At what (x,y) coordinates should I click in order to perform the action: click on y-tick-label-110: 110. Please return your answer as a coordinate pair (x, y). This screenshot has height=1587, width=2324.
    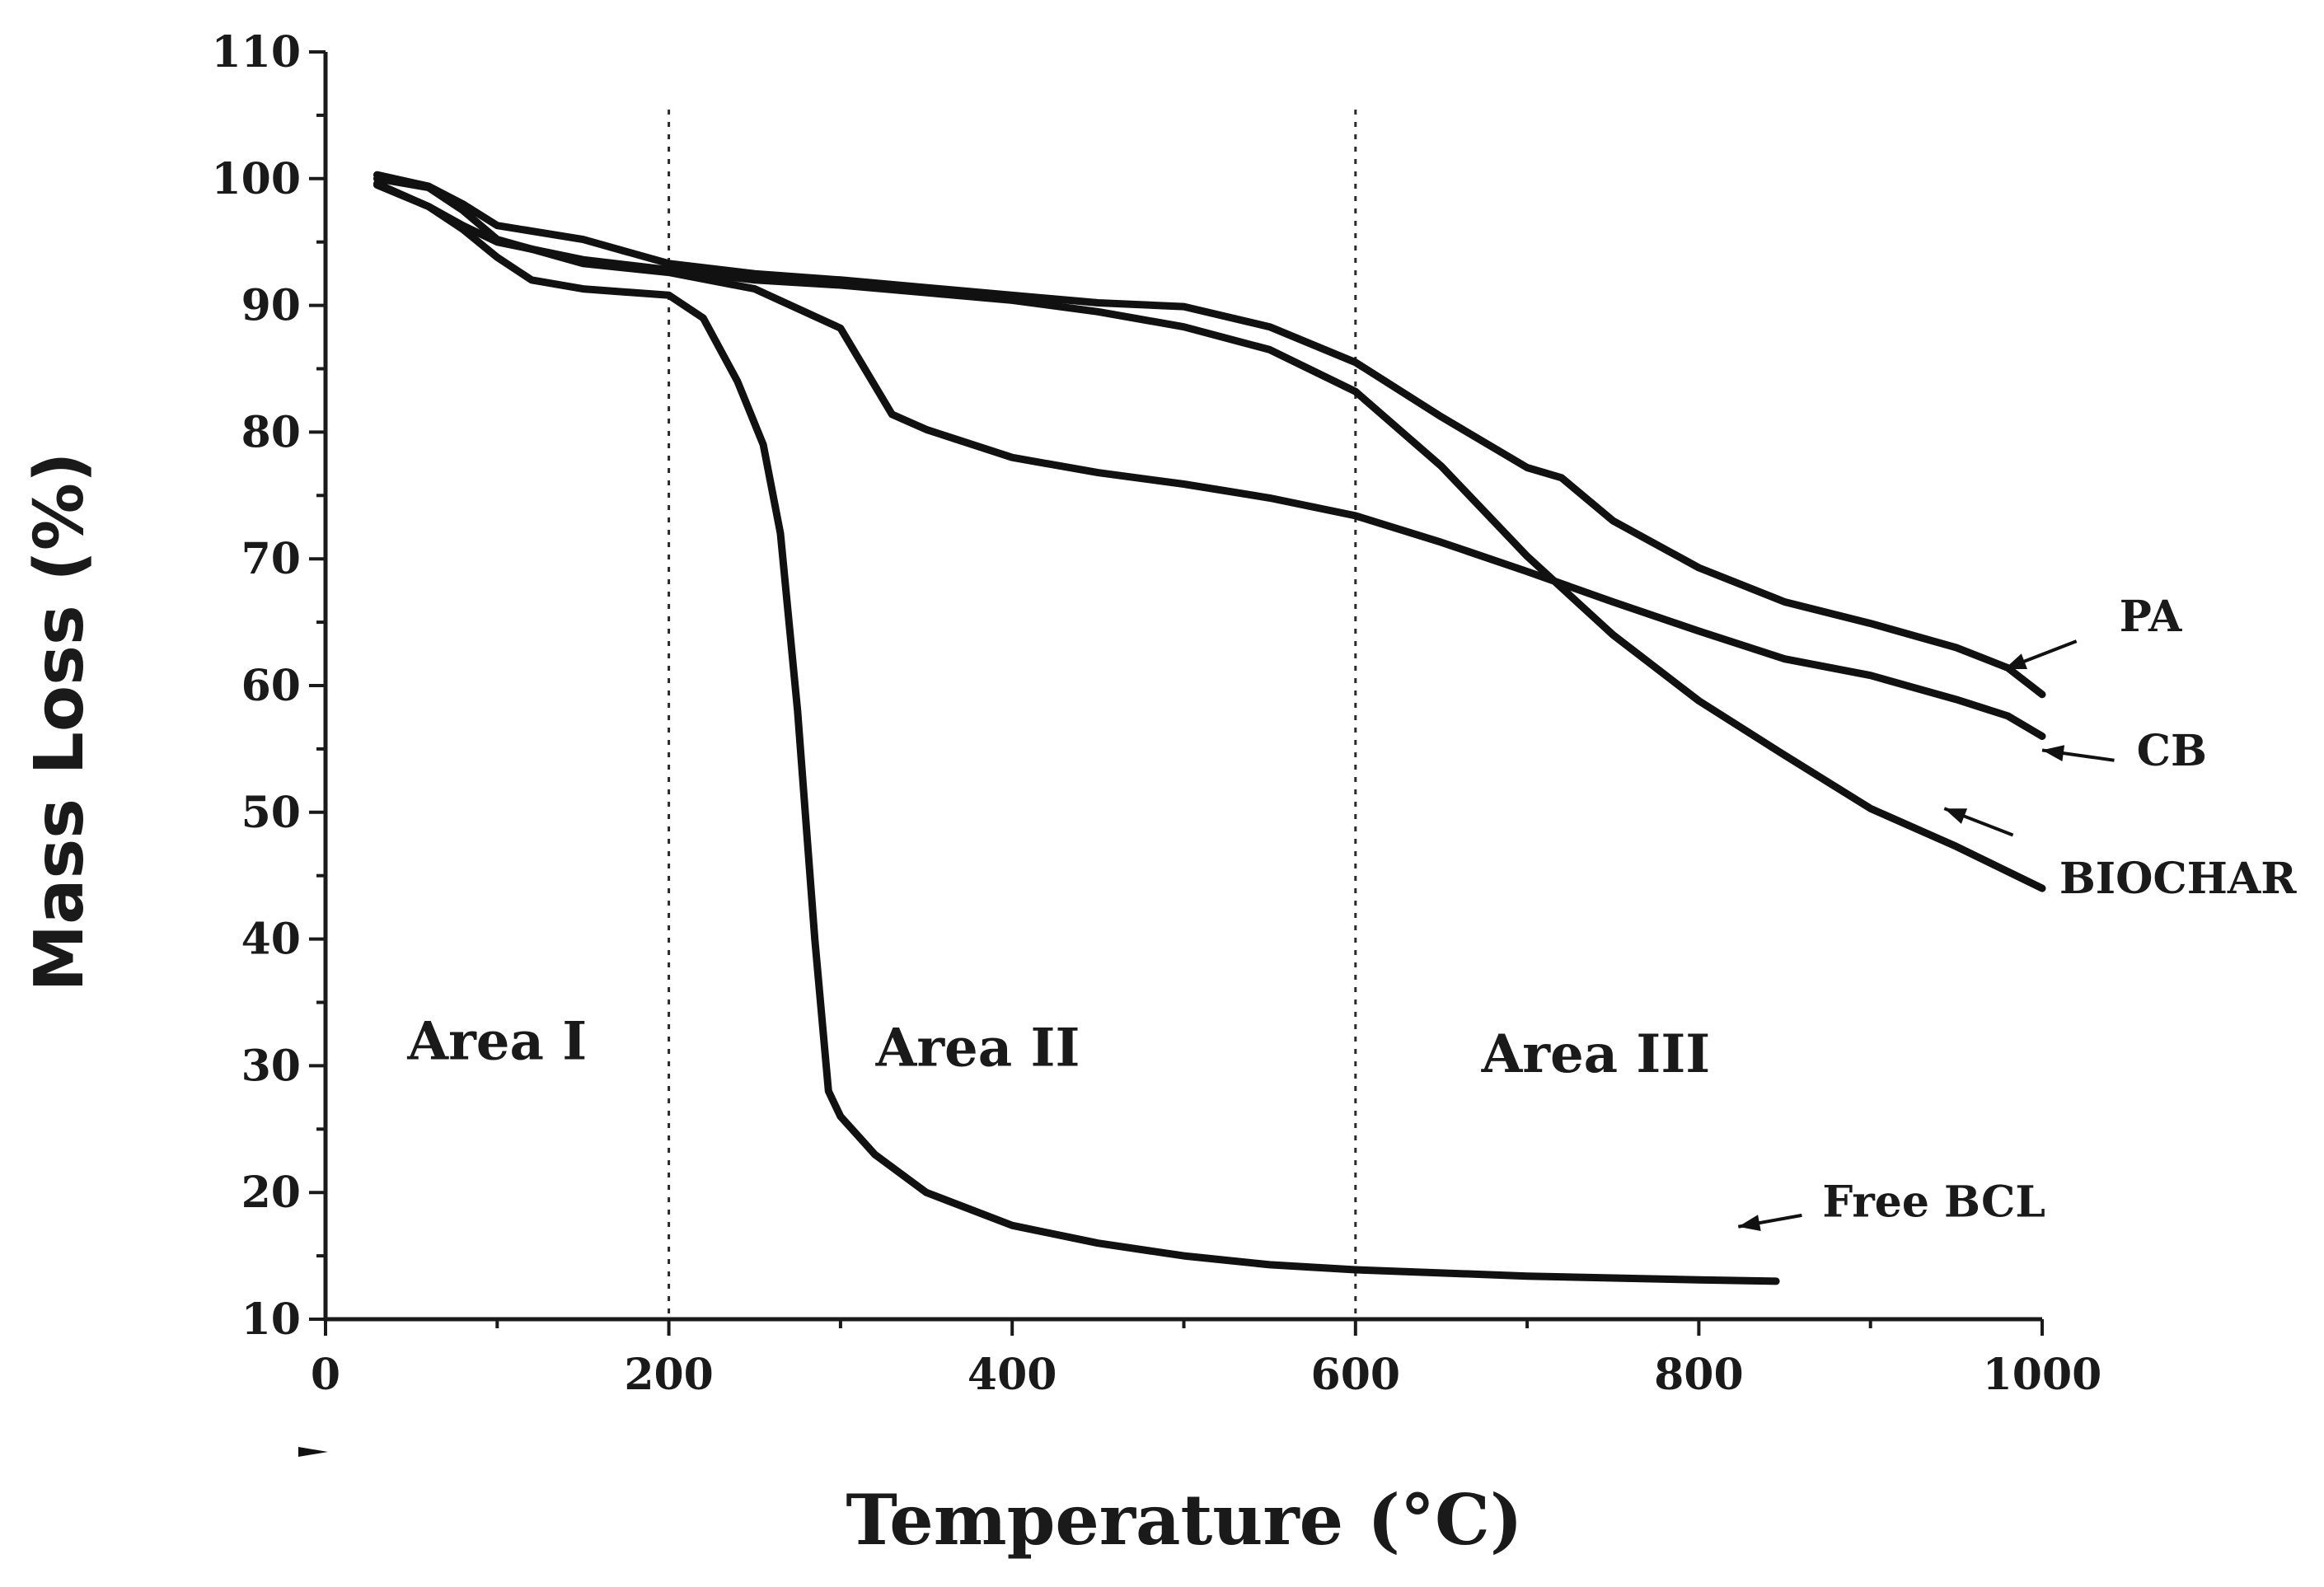
    Looking at the image, I should click on (256, 52).